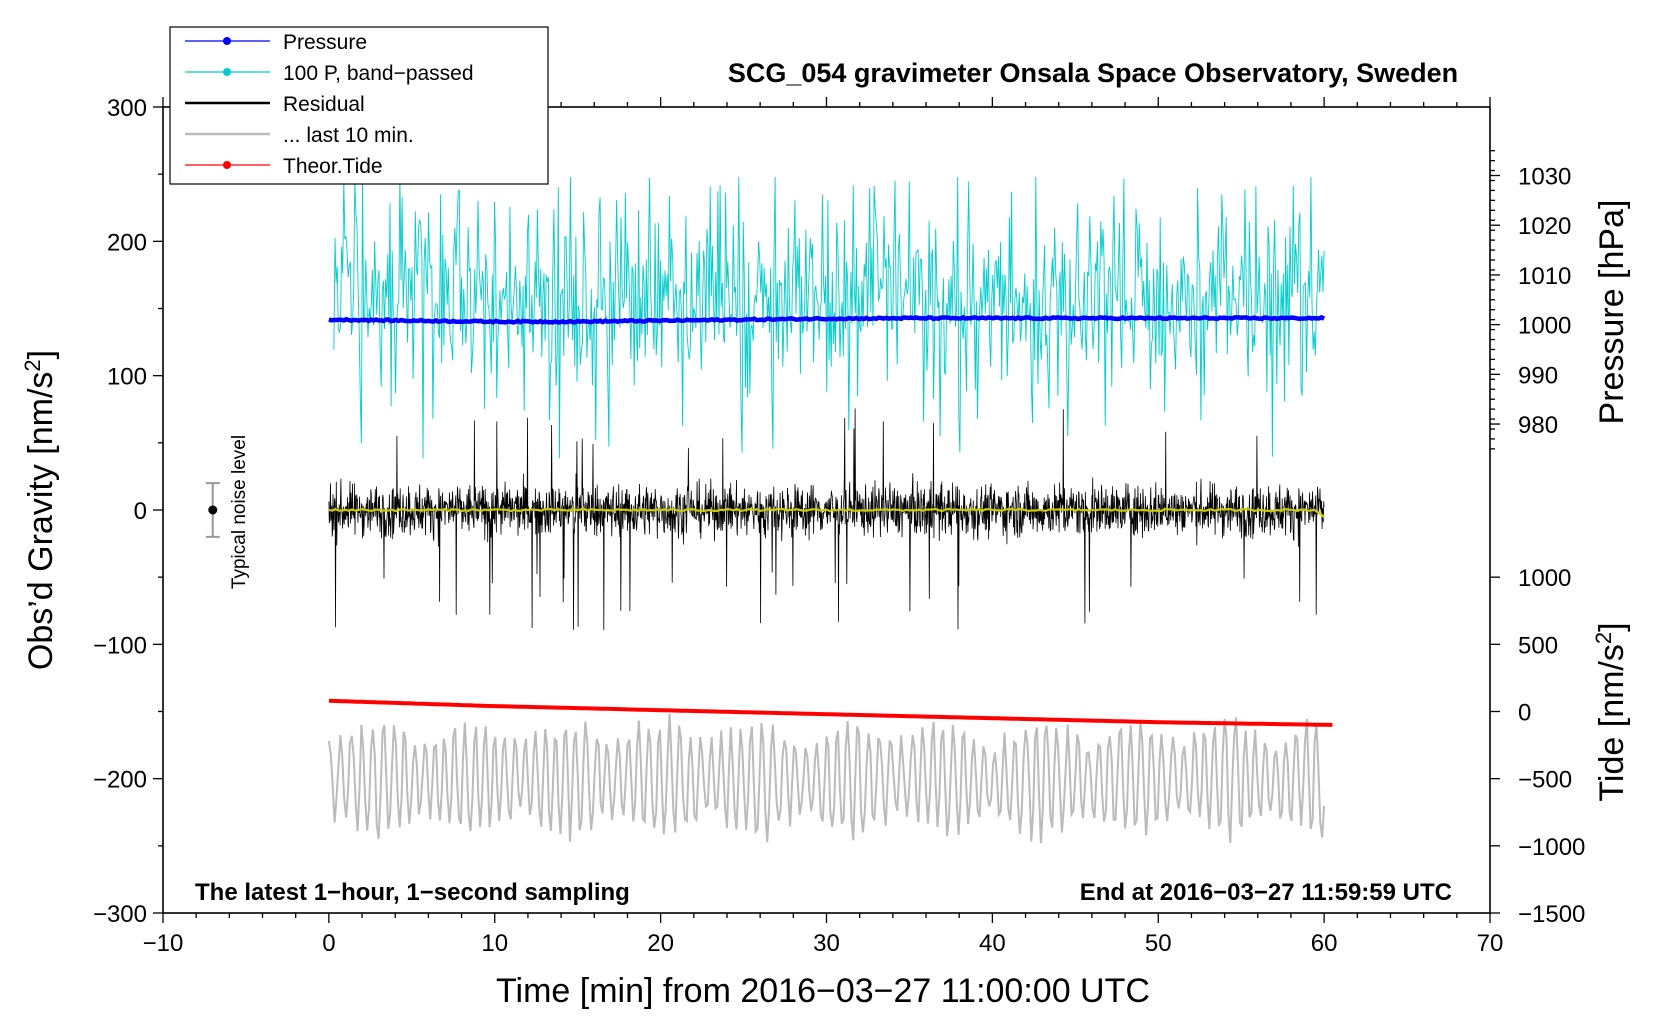 This screenshot has height=1020, width=1660. I want to click on legend-item: 100 P, band−passed, so click(329, 73).